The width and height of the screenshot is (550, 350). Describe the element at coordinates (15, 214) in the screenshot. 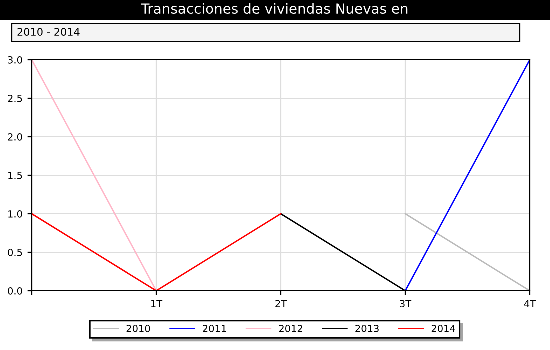

I see `y-tick-label: 1.0` at that location.